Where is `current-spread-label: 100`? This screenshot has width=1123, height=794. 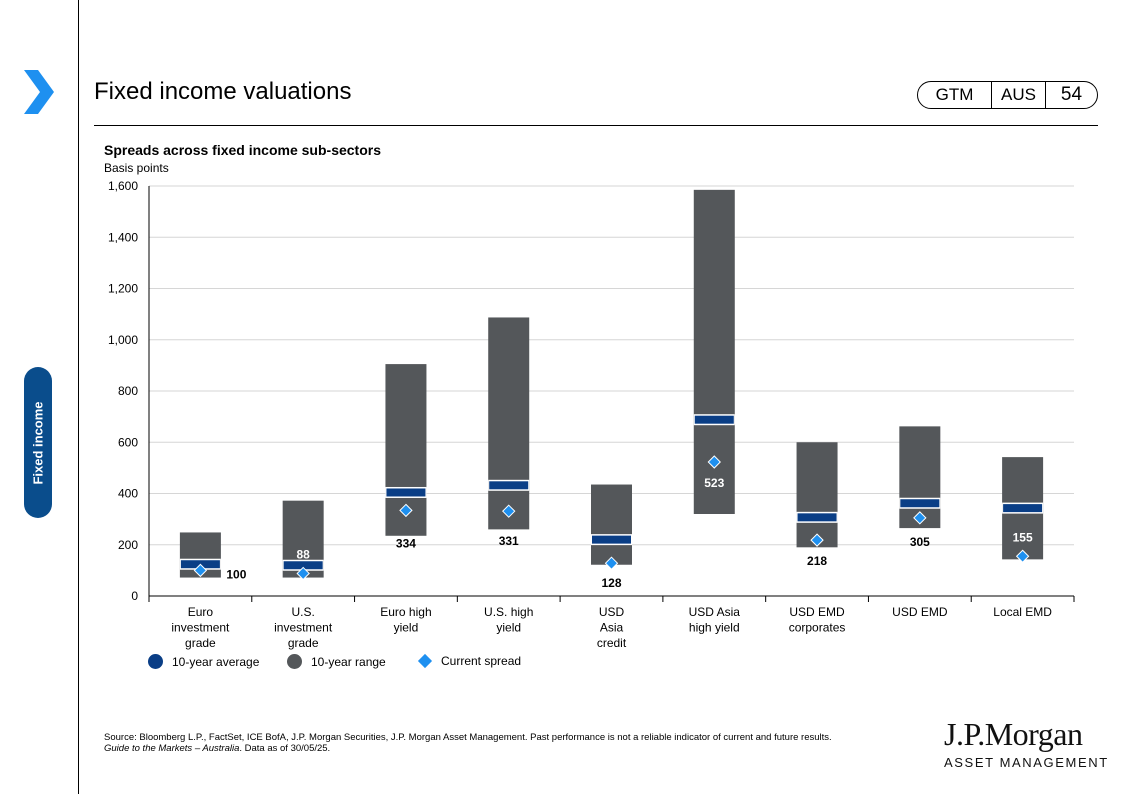 current-spread-label: 100 is located at coordinates (236, 574).